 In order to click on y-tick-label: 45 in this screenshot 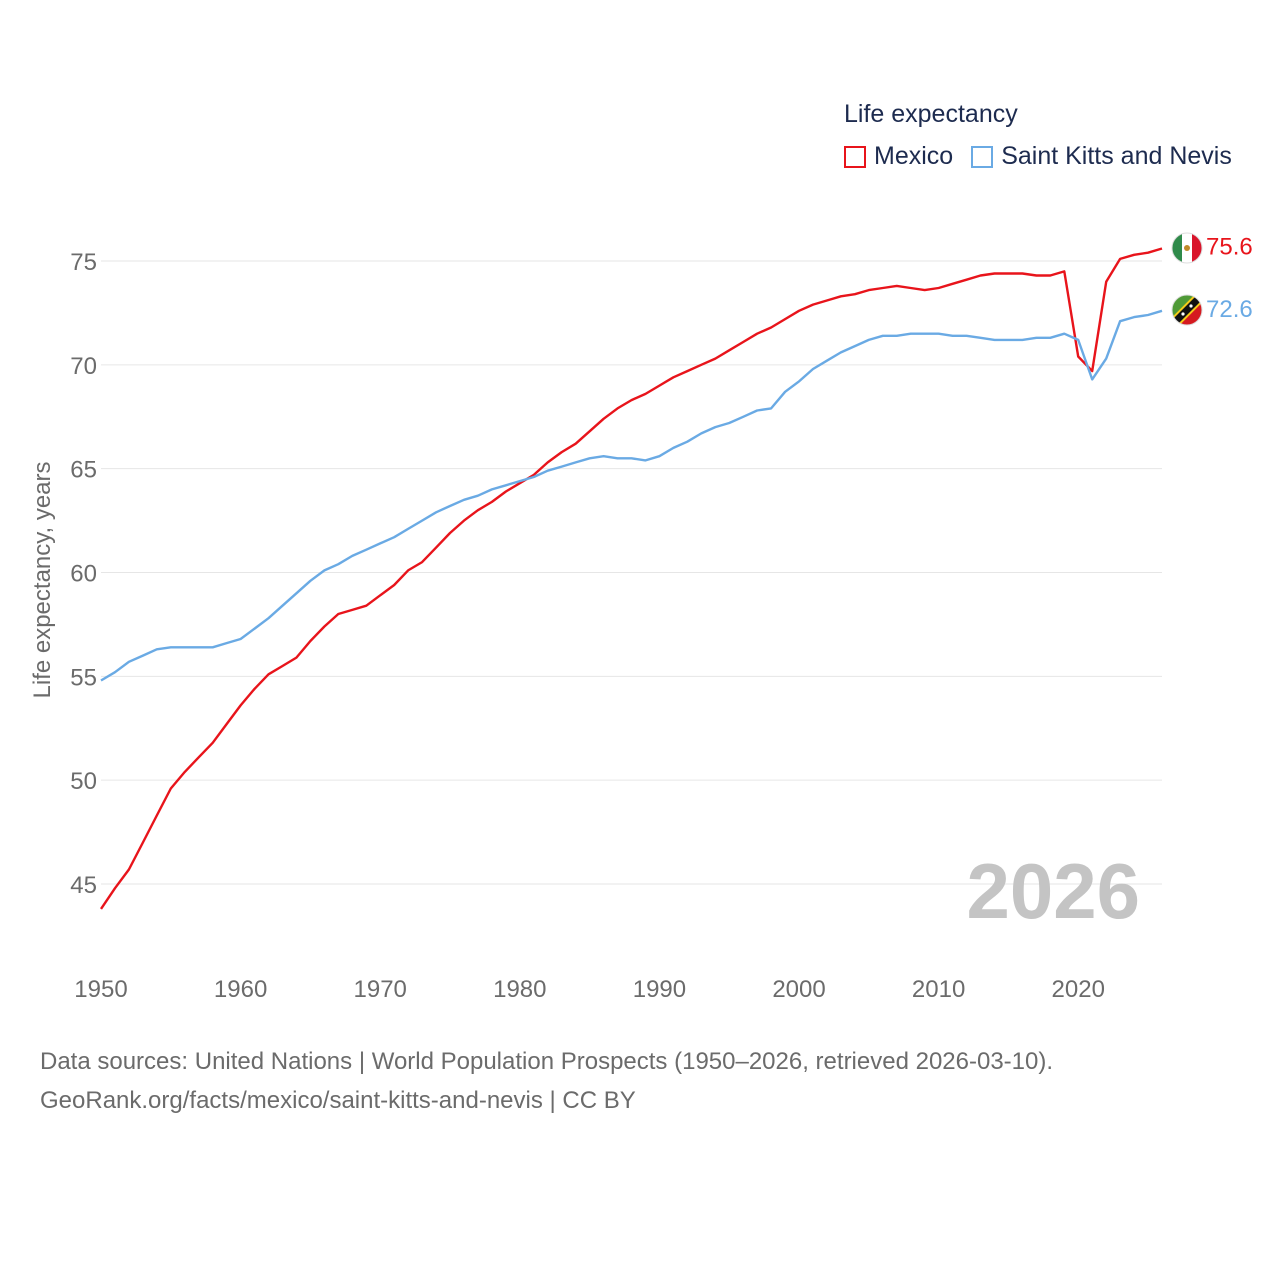, I will do `click(83, 885)`.